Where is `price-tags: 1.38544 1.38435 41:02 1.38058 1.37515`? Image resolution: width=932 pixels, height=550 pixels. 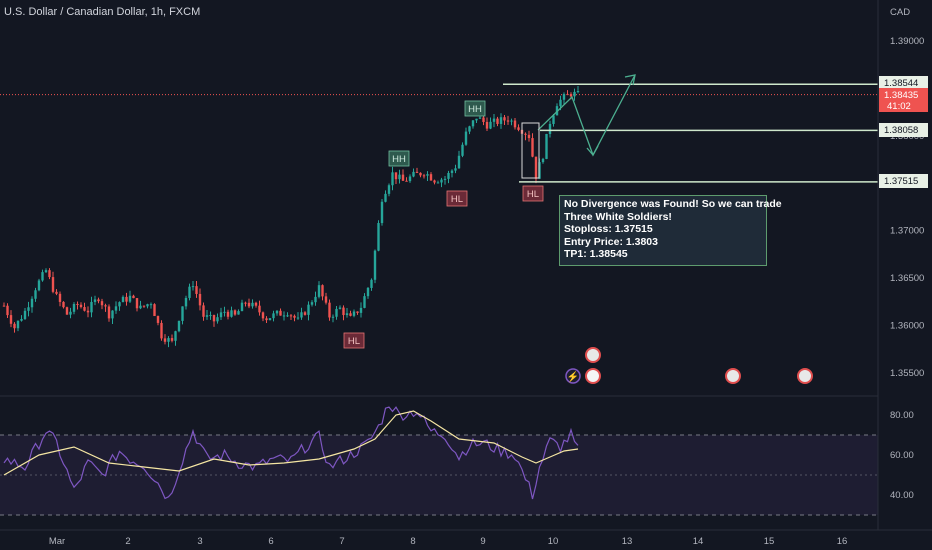 price-tags: 1.38544 1.38435 41:02 1.38058 1.37515 is located at coordinates (903, 132).